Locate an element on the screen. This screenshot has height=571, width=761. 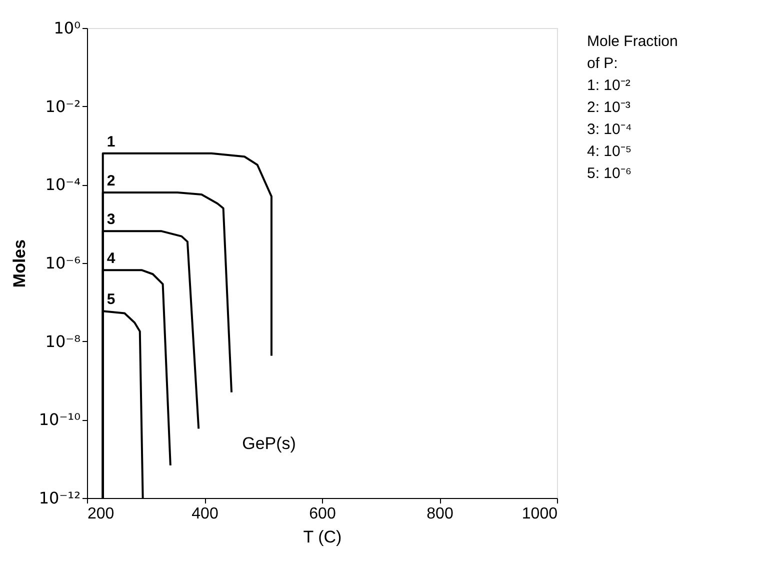
series-label: 5 is located at coordinates (111, 299).